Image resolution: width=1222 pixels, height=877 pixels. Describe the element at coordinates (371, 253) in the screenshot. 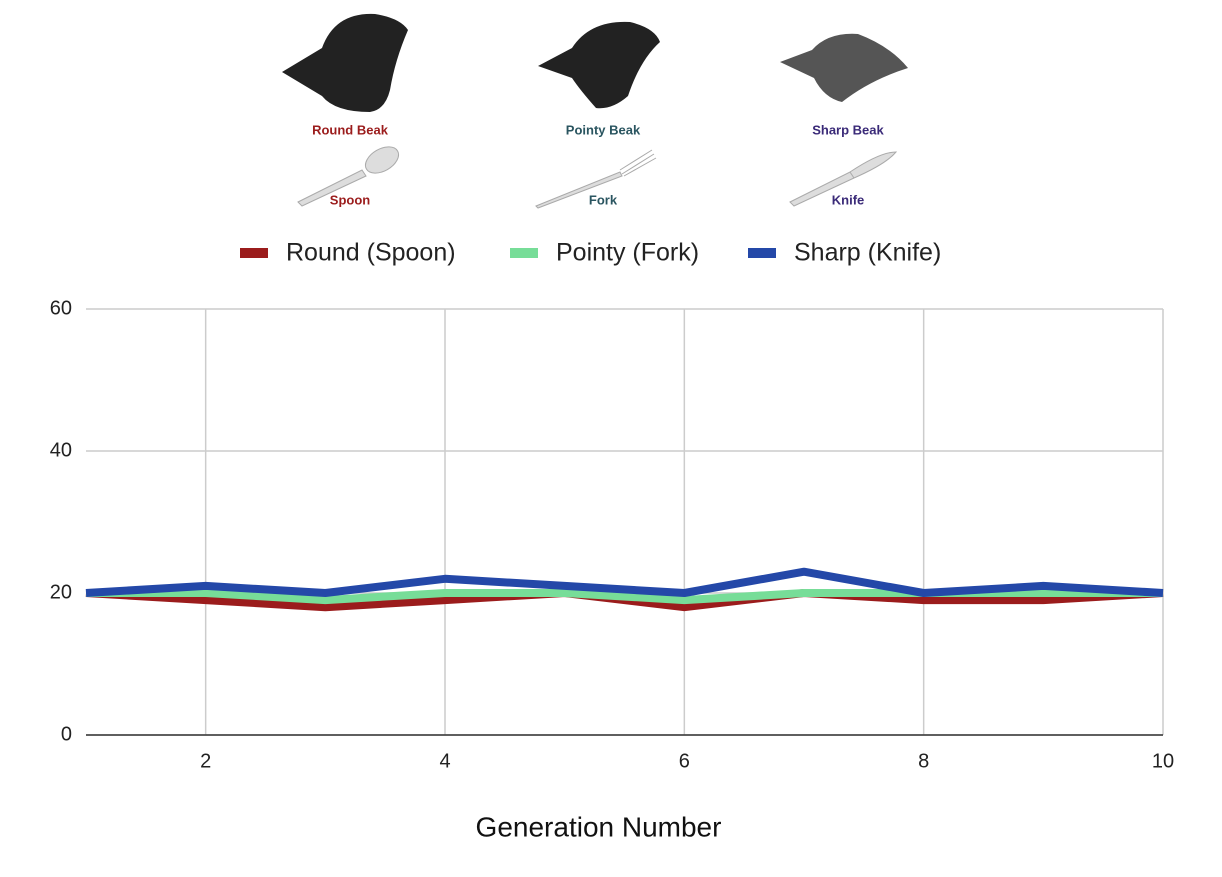

I see `legend-label: Round (Spoon)` at that location.